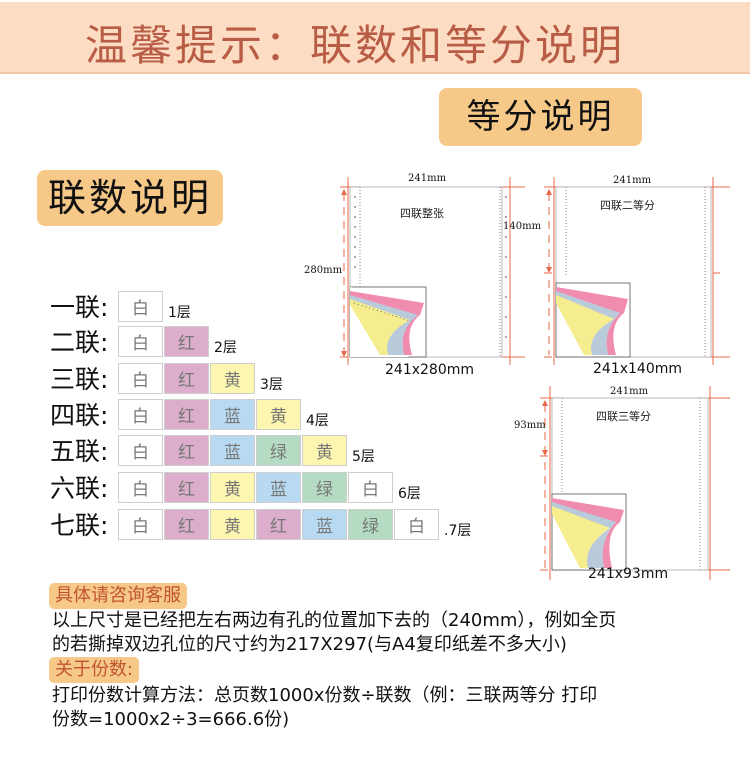  I want to click on ply-count: 1层, so click(179, 313).